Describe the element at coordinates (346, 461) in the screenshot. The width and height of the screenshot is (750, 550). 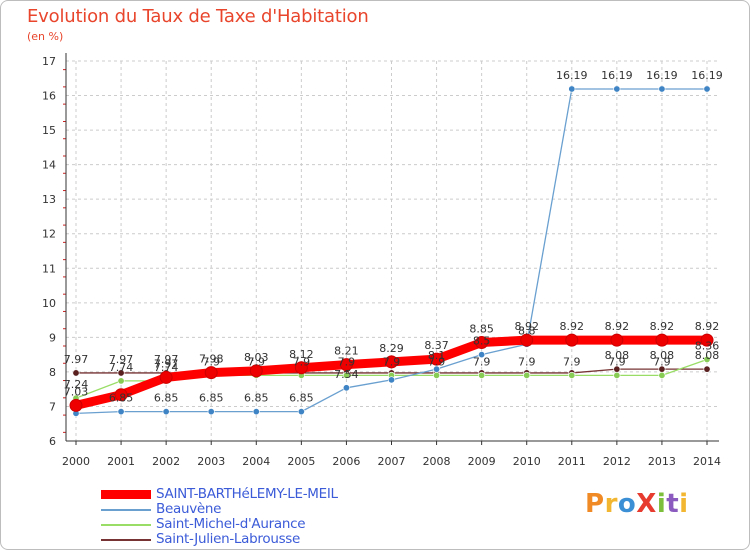
I see `x-tick-label: 2006` at that location.